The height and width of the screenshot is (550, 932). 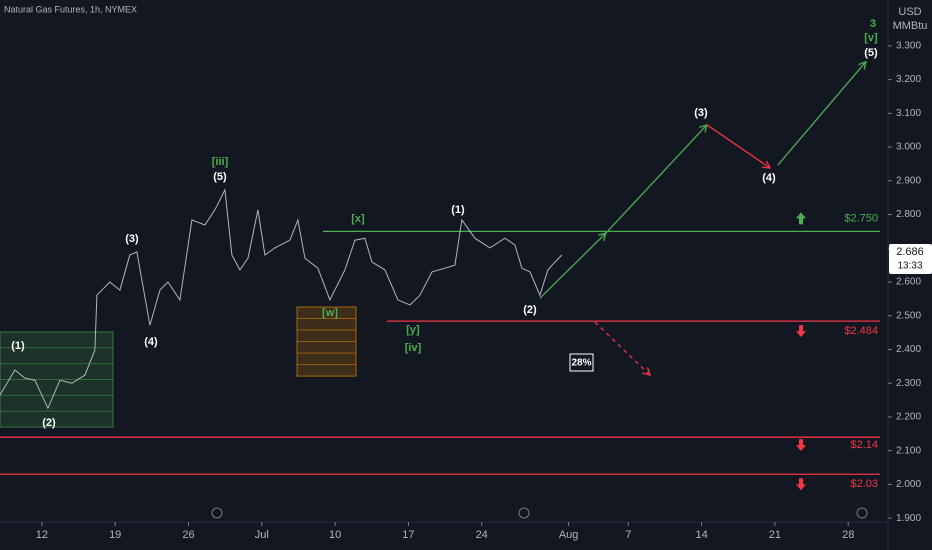 I want to click on probability-label: 28%, so click(x=581, y=363).